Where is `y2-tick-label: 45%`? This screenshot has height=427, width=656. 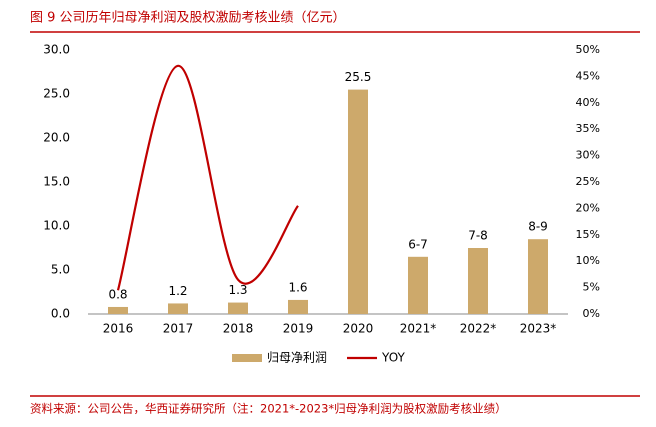 y2-tick-label: 45% is located at coordinates (588, 75).